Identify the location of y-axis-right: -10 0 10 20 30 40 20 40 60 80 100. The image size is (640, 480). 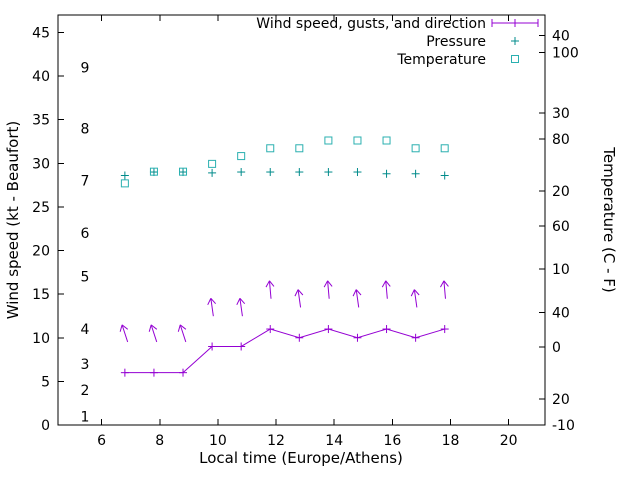
(559, 231).